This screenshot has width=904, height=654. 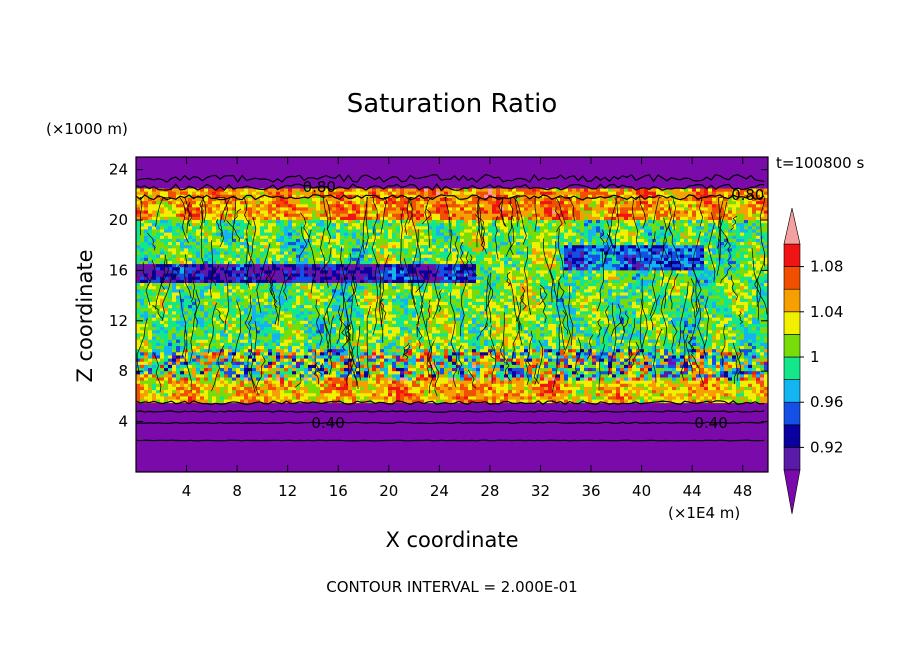 What do you see at coordinates (820, 163) in the screenshot?
I see `time-label: t=100800 s` at bounding box center [820, 163].